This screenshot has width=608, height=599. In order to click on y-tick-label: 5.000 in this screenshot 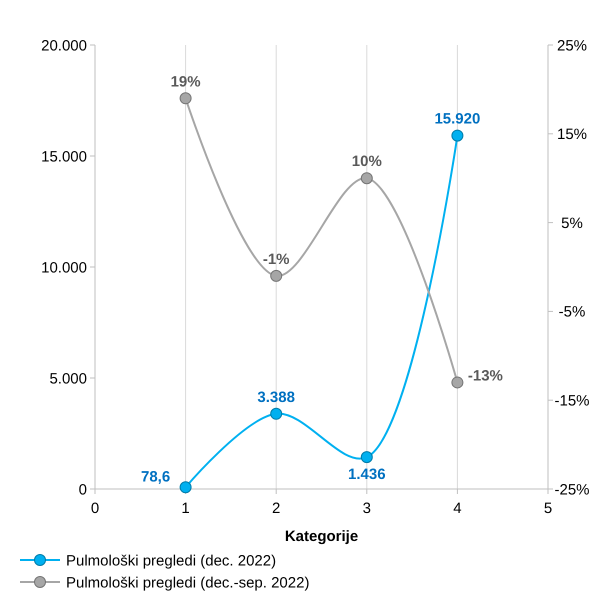, I will do `click(68, 379)`.